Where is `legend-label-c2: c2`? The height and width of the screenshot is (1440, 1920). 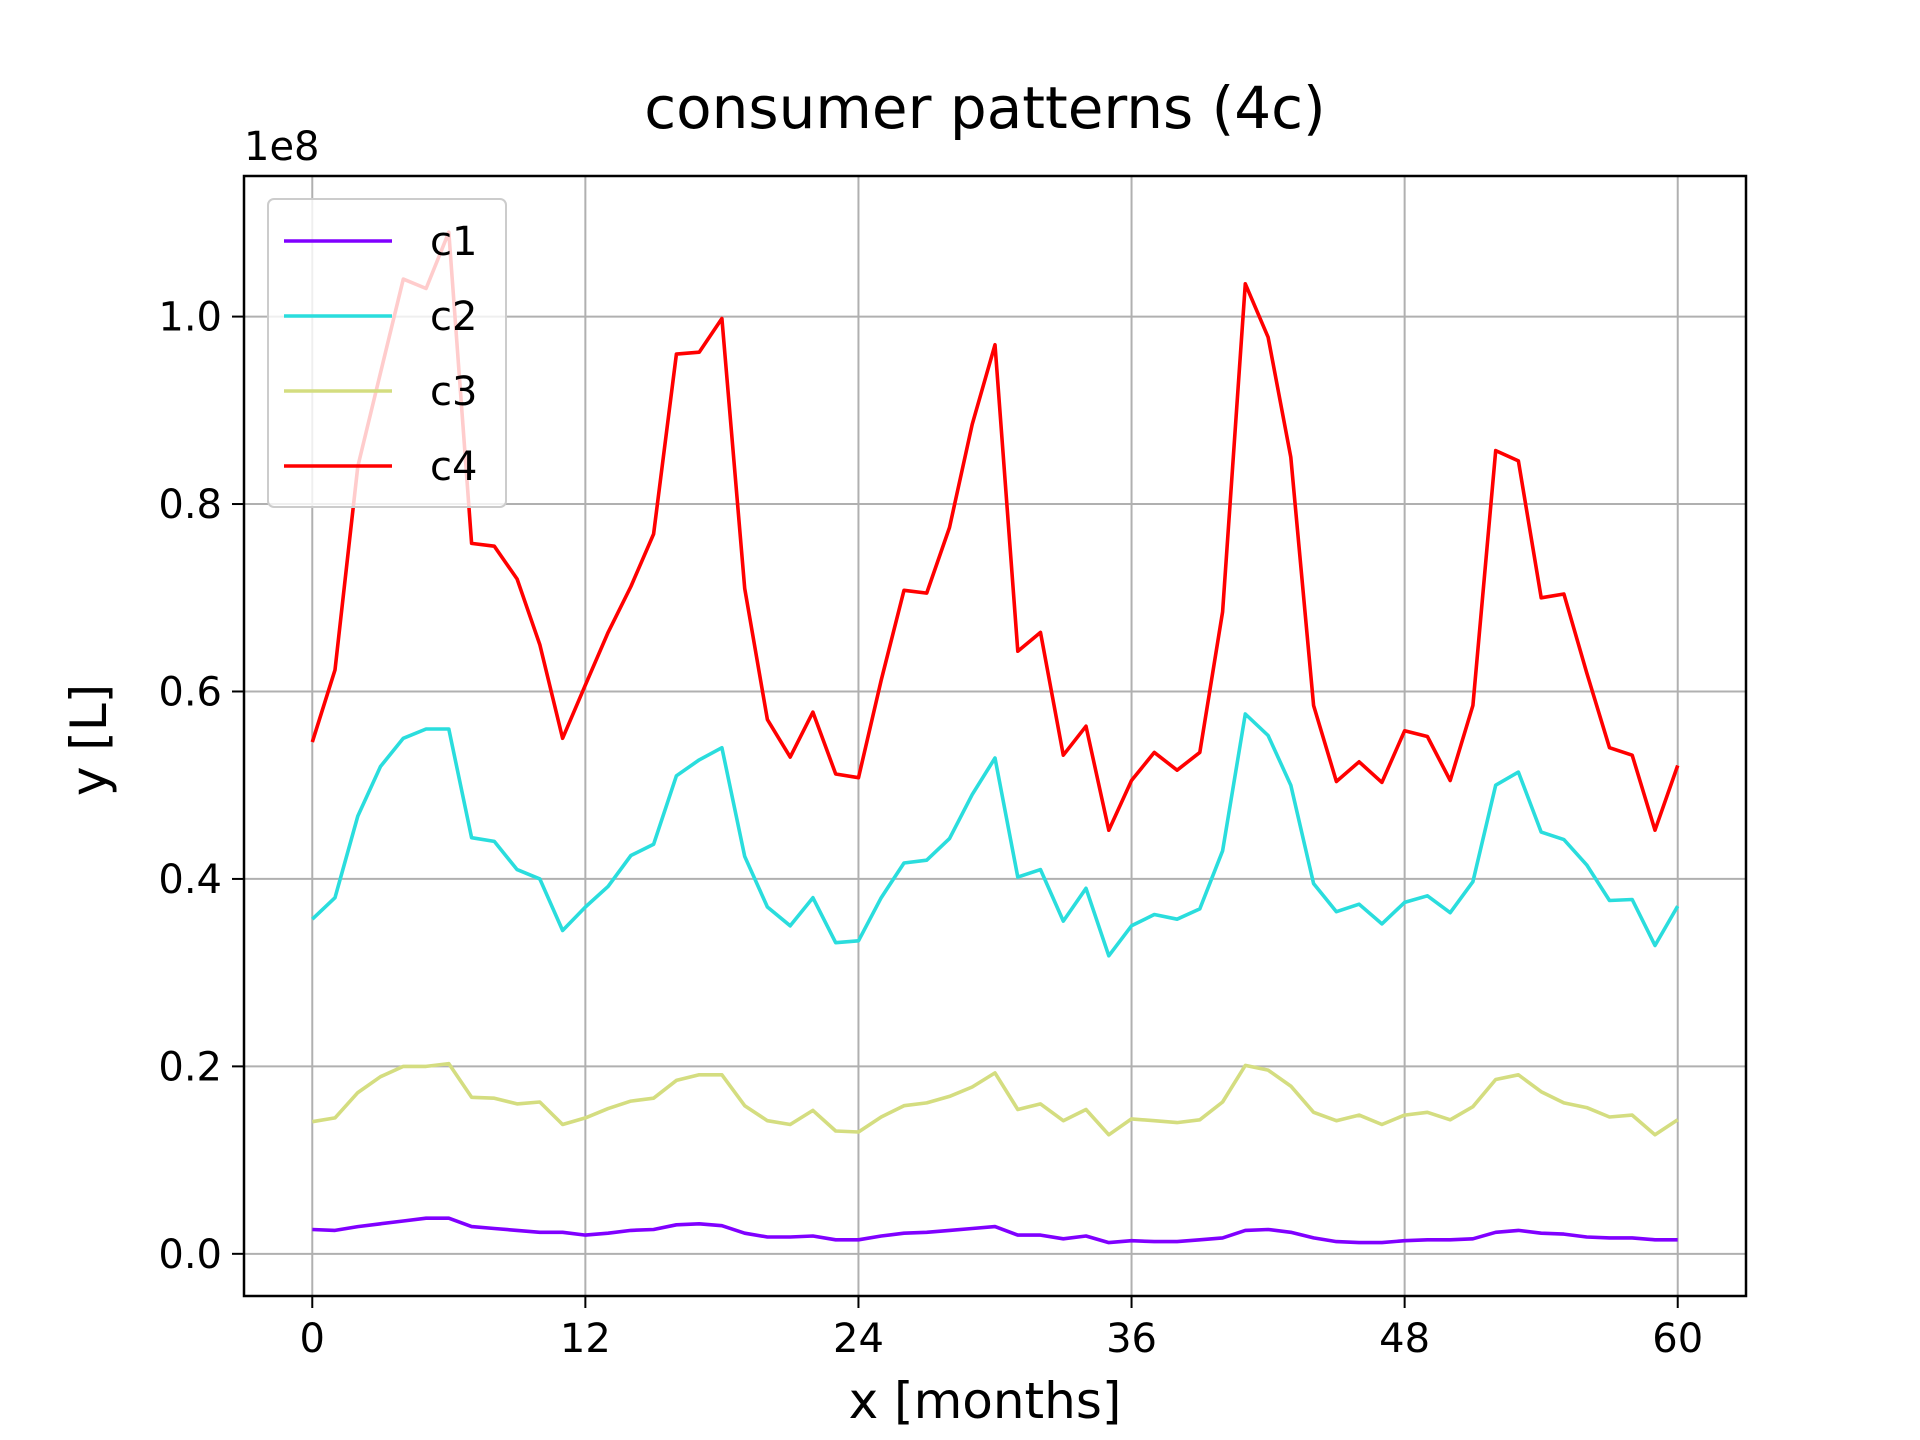
legend-label-c2: c2 is located at coordinates (453, 317).